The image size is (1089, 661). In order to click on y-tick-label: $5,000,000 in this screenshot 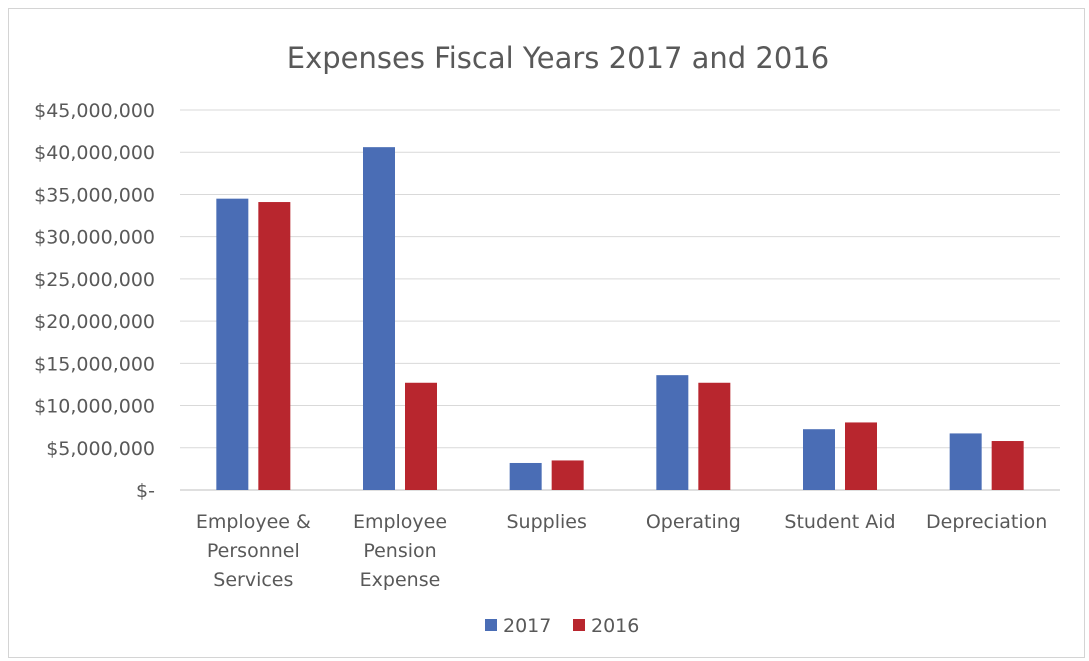, I will do `click(100, 449)`.